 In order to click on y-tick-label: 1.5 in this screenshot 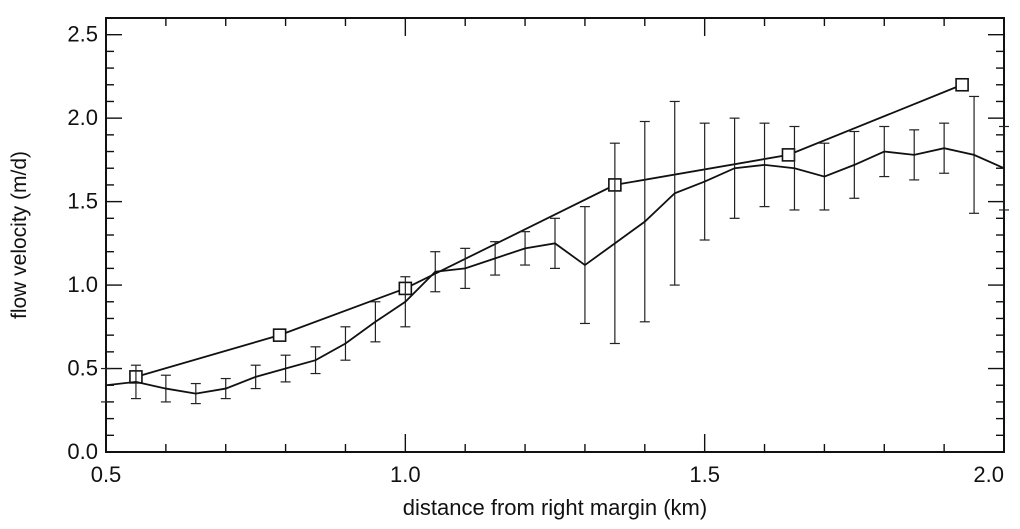, I will do `click(82, 201)`.